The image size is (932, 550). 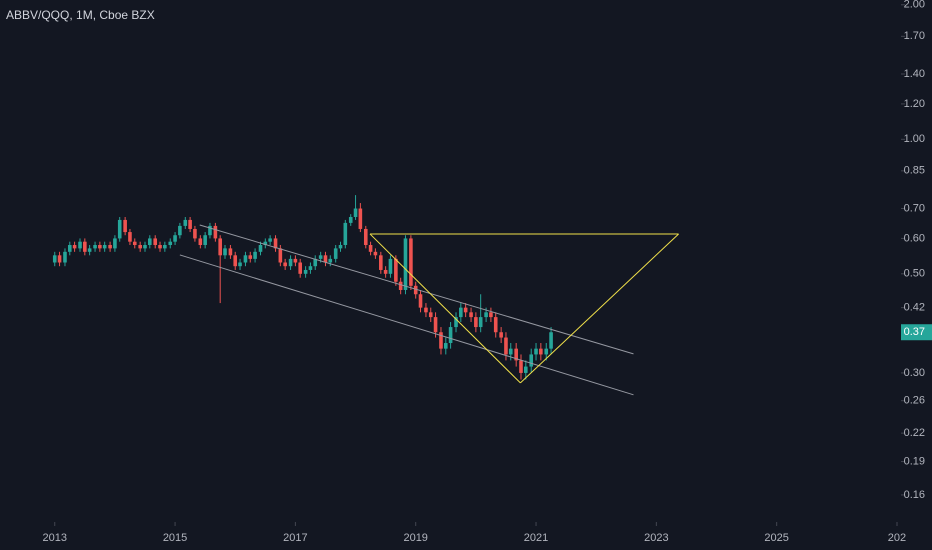 What do you see at coordinates (914, 36) in the screenshot?
I see `y-tick-label: 1.70` at bounding box center [914, 36].